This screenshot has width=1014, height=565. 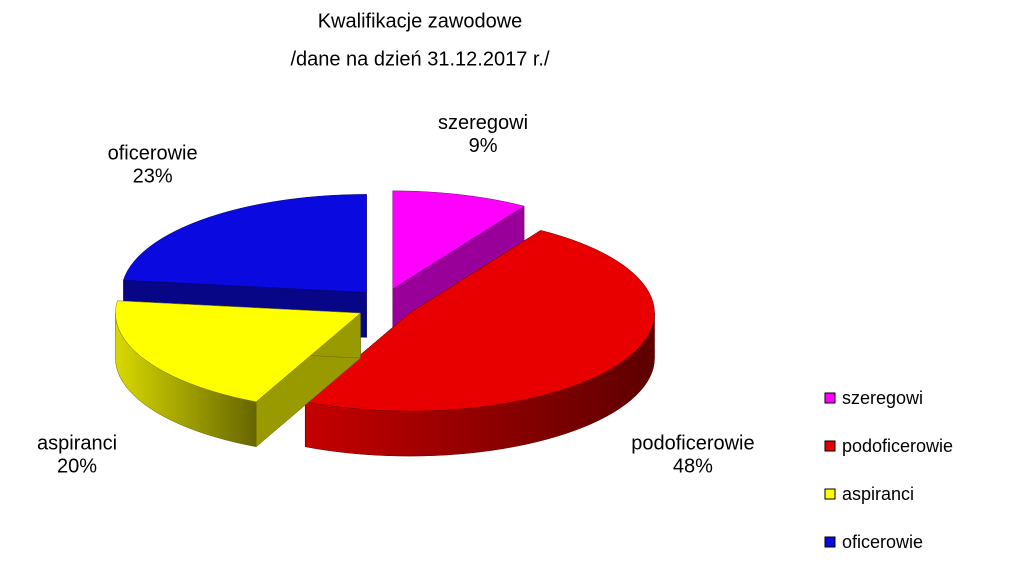 What do you see at coordinates (693, 467) in the screenshot?
I see `data-label: 48%` at bounding box center [693, 467].